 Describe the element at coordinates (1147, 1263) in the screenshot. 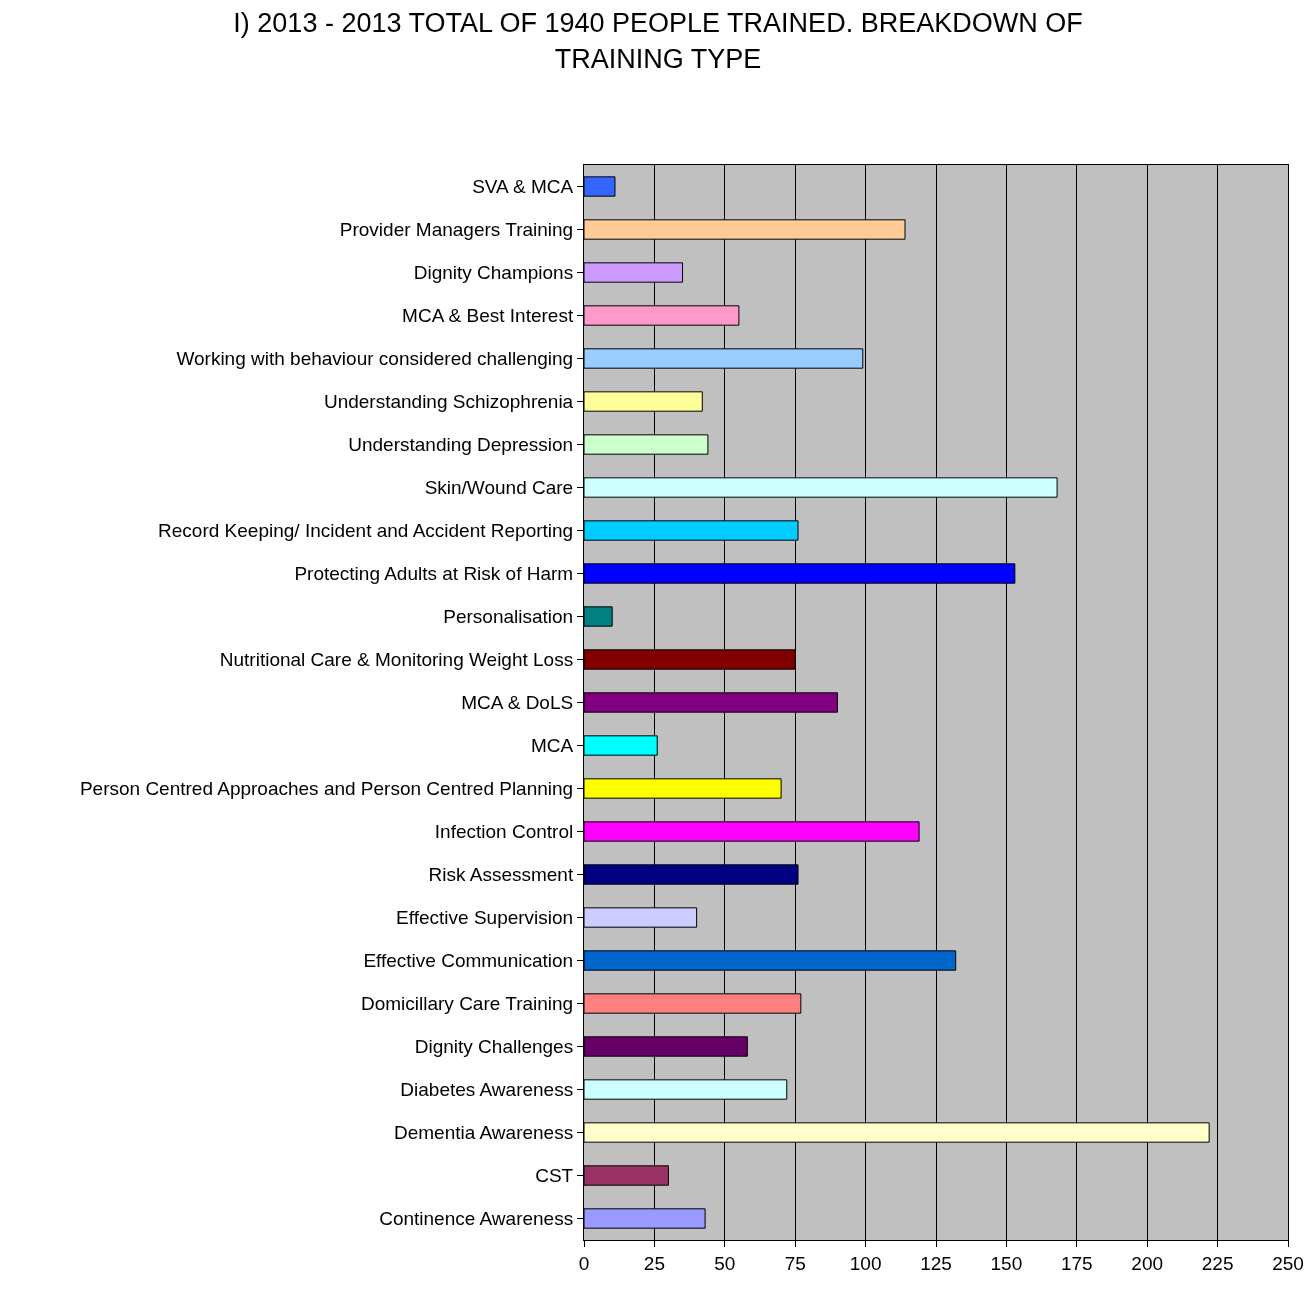

I see `x-tick-label: 200` at that location.